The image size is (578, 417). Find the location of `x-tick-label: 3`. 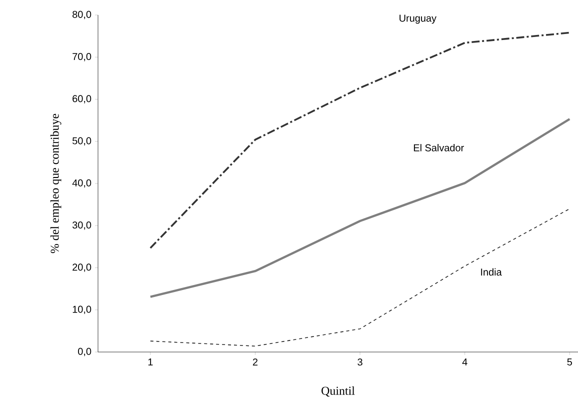

x-tick-label: 3 is located at coordinates (360, 362).